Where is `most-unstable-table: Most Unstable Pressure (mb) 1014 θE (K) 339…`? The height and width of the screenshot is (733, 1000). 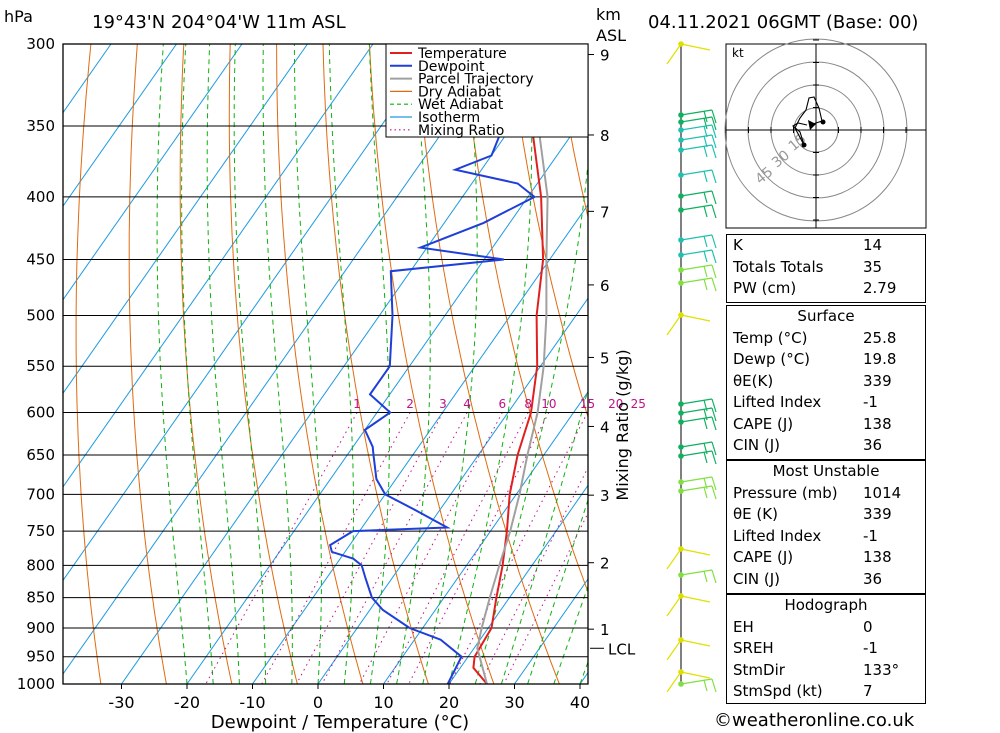
most-unstable-table: Most Unstable Pressure (mb) 1014 θE (K) 339… is located at coordinates (826, 527).